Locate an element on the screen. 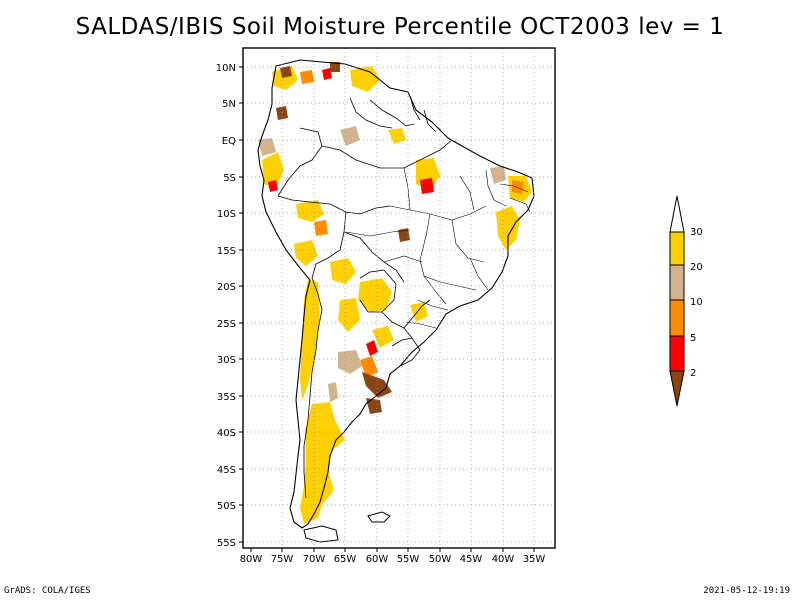 This screenshot has width=800, height=600. field-tan-brazil is located at coordinates (498, 175).